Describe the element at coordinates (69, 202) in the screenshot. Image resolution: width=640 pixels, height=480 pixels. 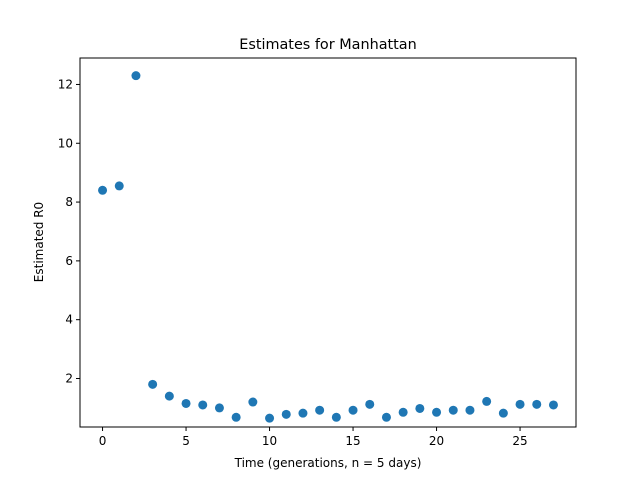
I see `y-tick-label: 8` at that location.